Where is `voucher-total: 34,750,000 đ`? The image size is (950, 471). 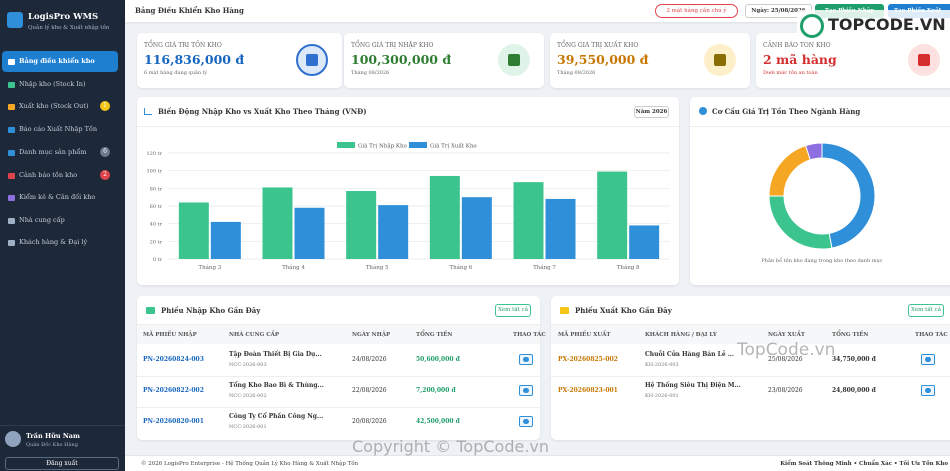 voucher-total: 34,750,000 đ is located at coordinates (854, 359).